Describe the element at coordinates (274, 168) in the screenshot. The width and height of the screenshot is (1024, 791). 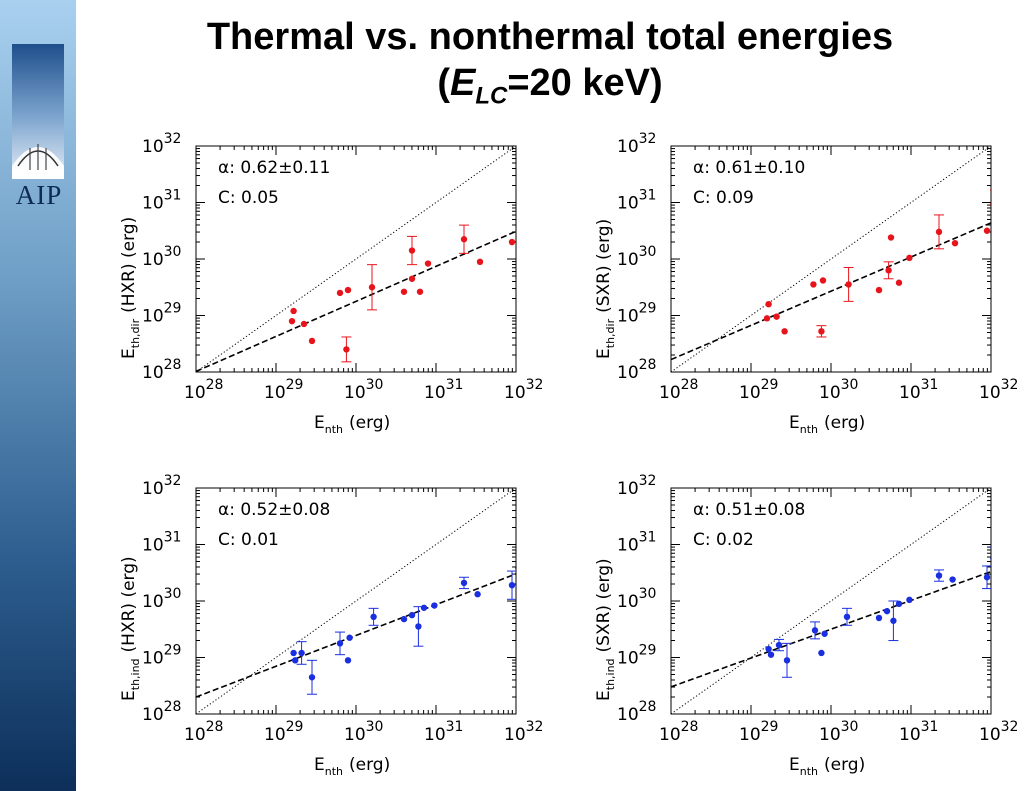
I see `alpha-annotation: α: 0.62±0.11` at that location.